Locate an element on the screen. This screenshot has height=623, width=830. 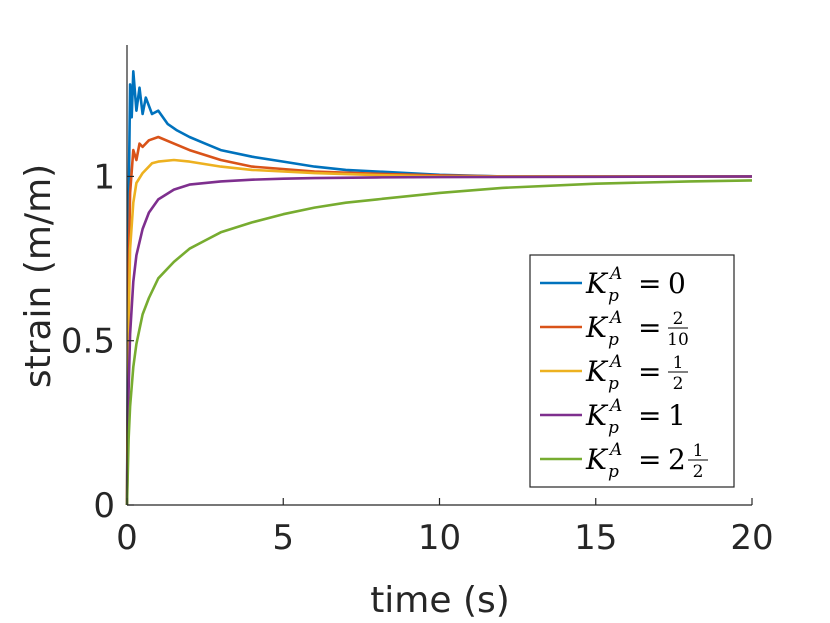
legend-value: 0 is located at coordinates (677, 283).